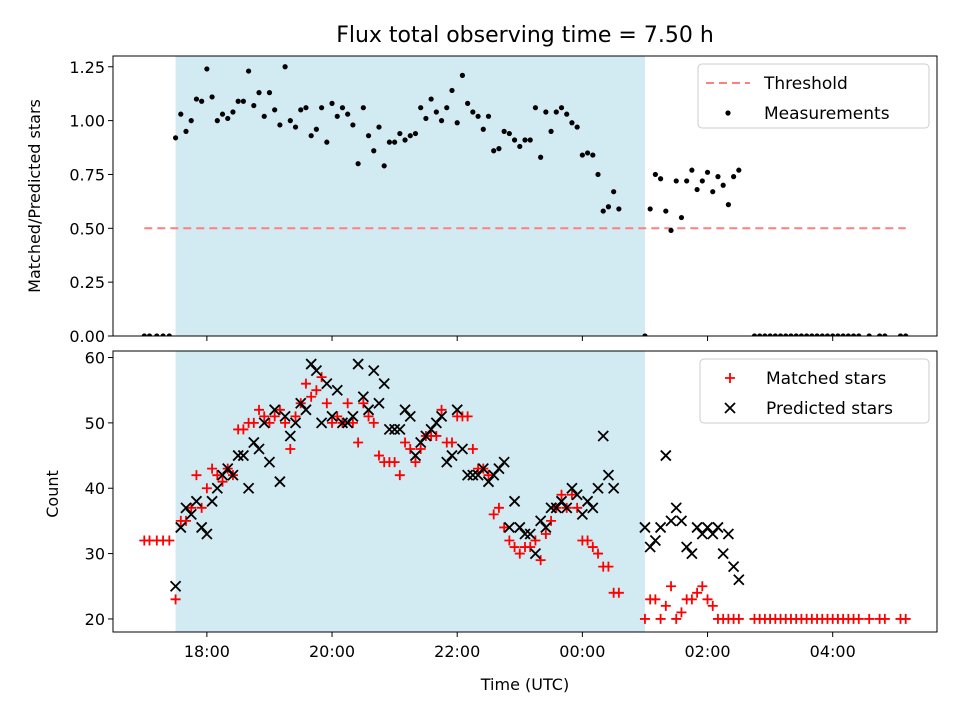 The width and height of the screenshot is (960, 724). Describe the element at coordinates (332, 651) in the screenshot. I see `x-tick-label: 20:00` at that location.